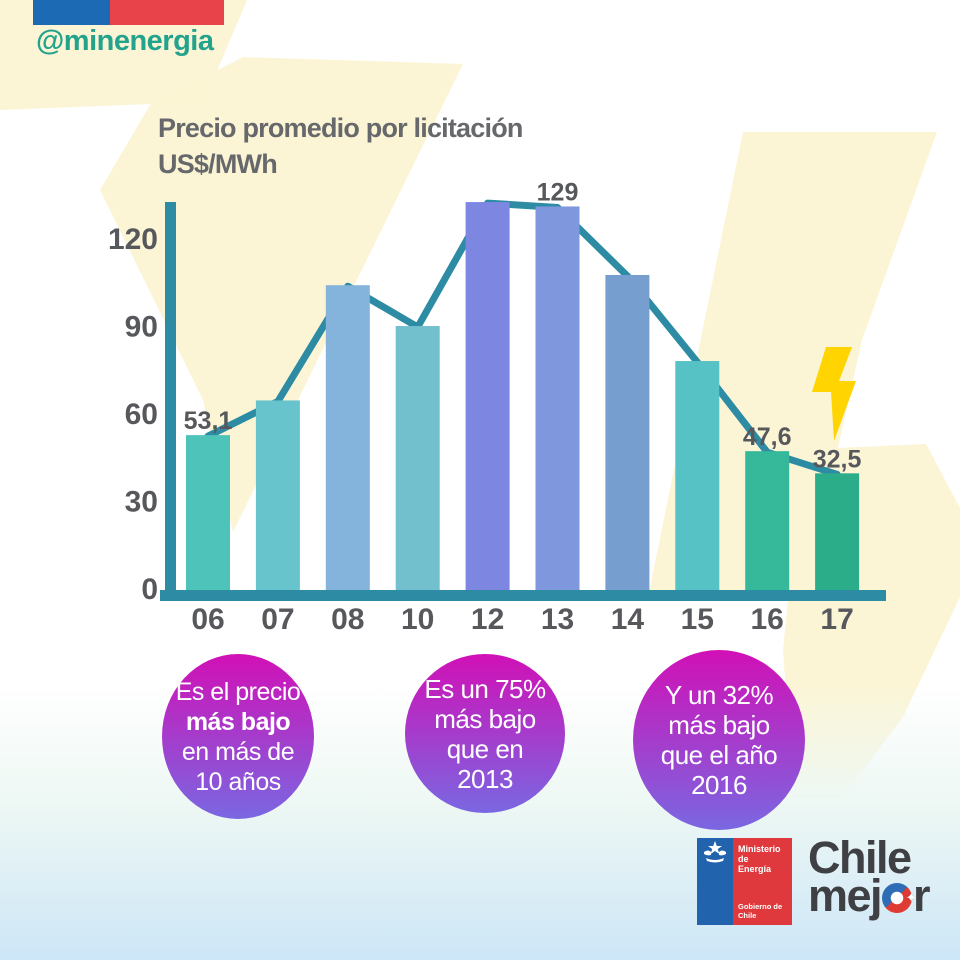 The width and height of the screenshot is (960, 960). I want to click on callout-2-line-1: Es un 75%, so click(485, 688).